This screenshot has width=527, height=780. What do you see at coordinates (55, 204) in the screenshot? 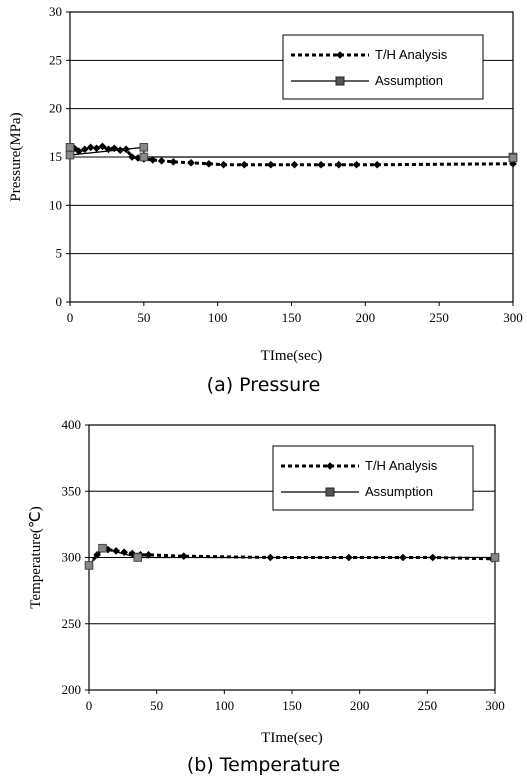
I see `y-tick-label: 10` at bounding box center [55, 204].